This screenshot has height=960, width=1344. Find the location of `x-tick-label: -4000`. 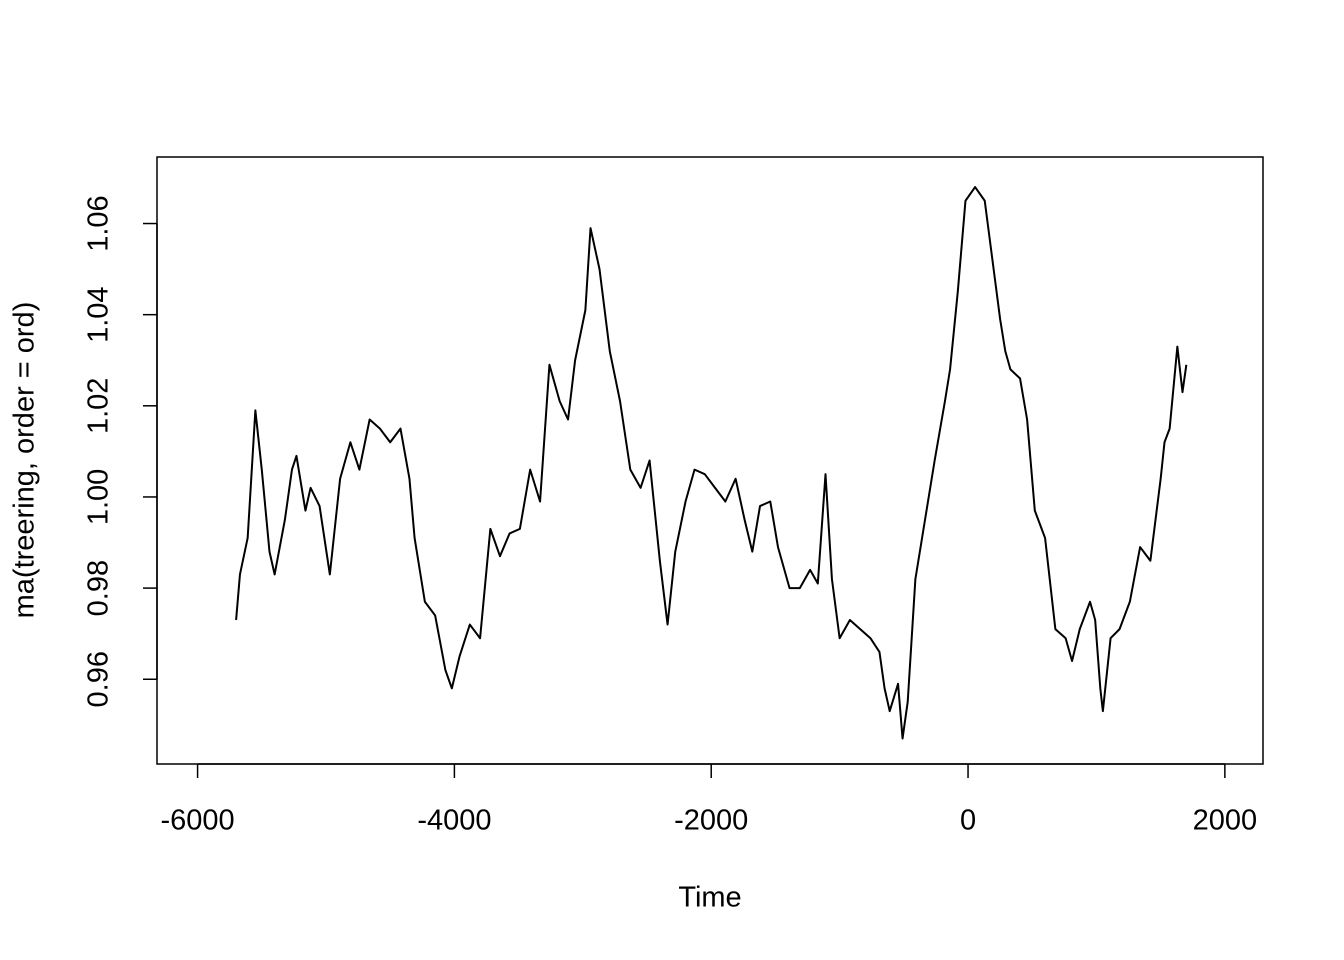

x-tick-label: -4000 is located at coordinates (454, 821).